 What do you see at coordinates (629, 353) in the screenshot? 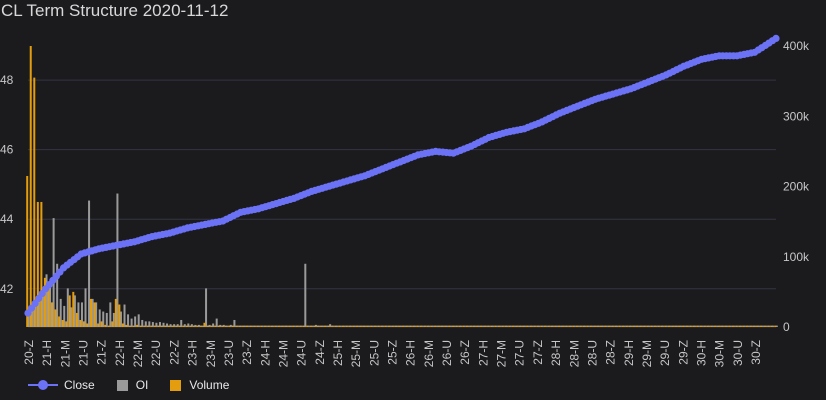
I see `x-tick-label: 29-H` at bounding box center [629, 353].